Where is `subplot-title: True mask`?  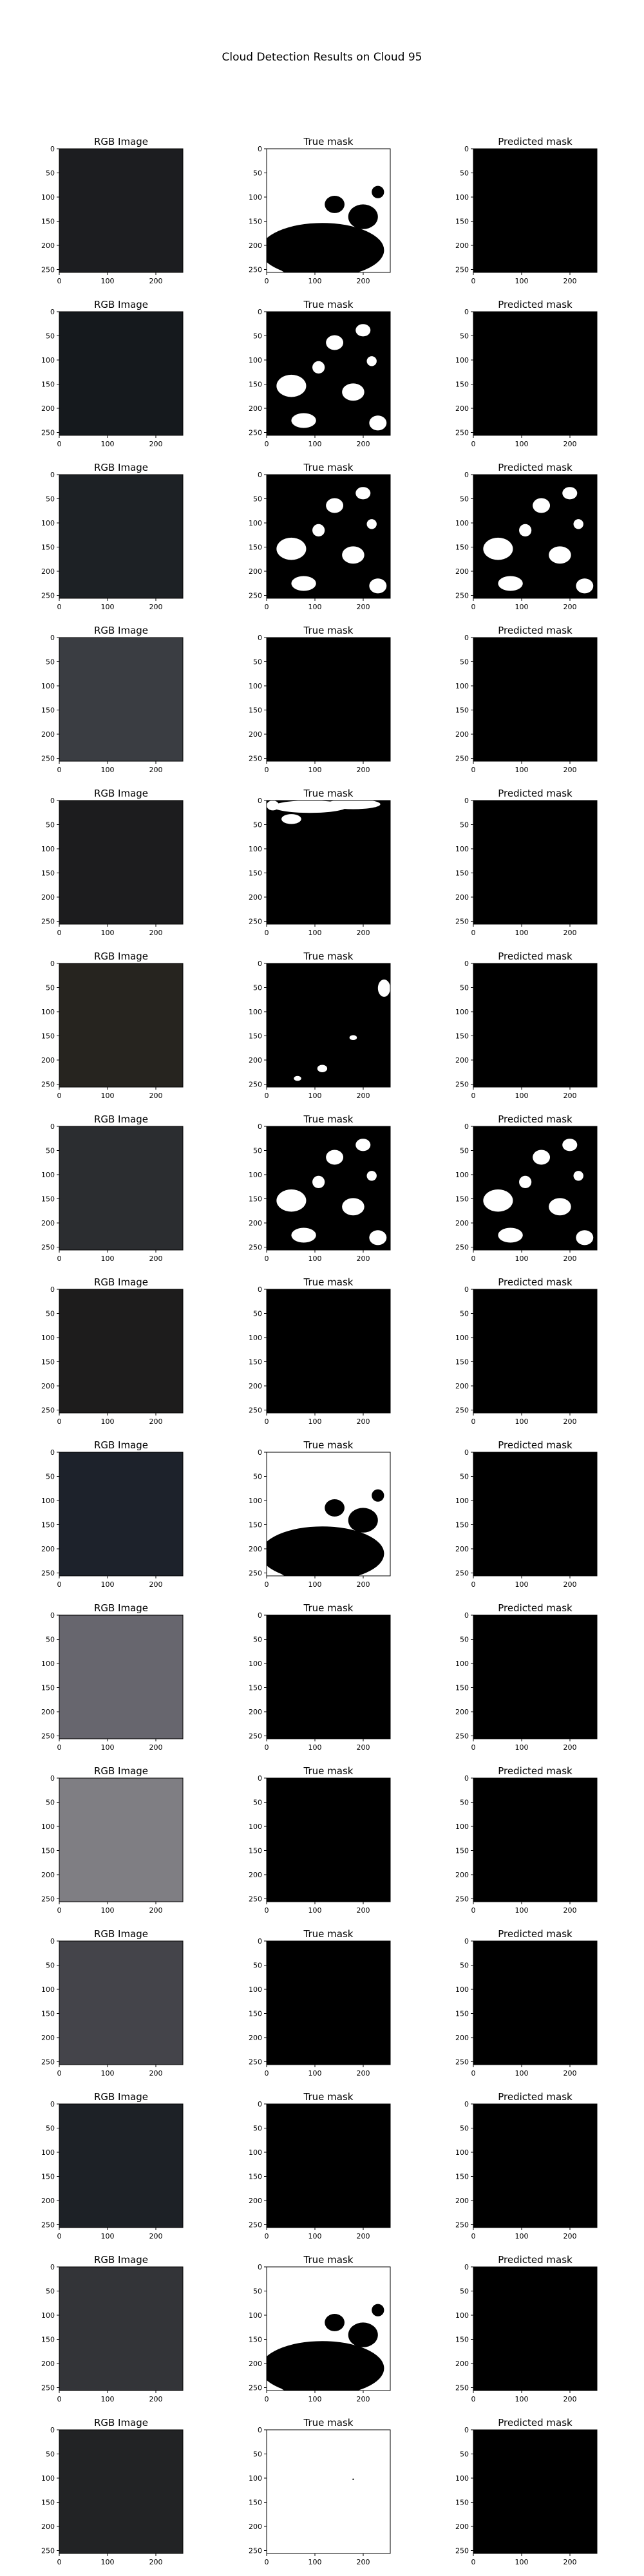
subplot-title: True mask is located at coordinates (328, 1445).